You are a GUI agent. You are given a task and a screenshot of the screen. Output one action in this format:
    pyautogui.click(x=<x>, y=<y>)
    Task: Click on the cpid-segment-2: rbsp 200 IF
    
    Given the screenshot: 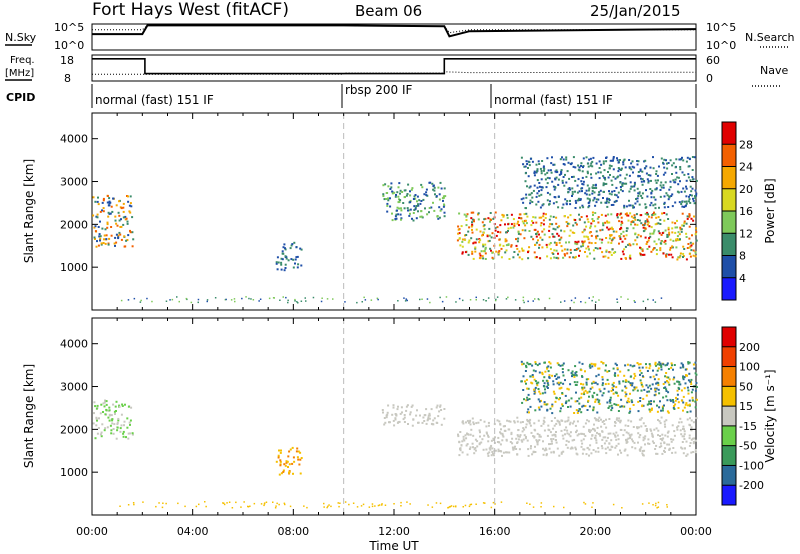 What is the action you would take?
    pyautogui.click(x=378, y=90)
    